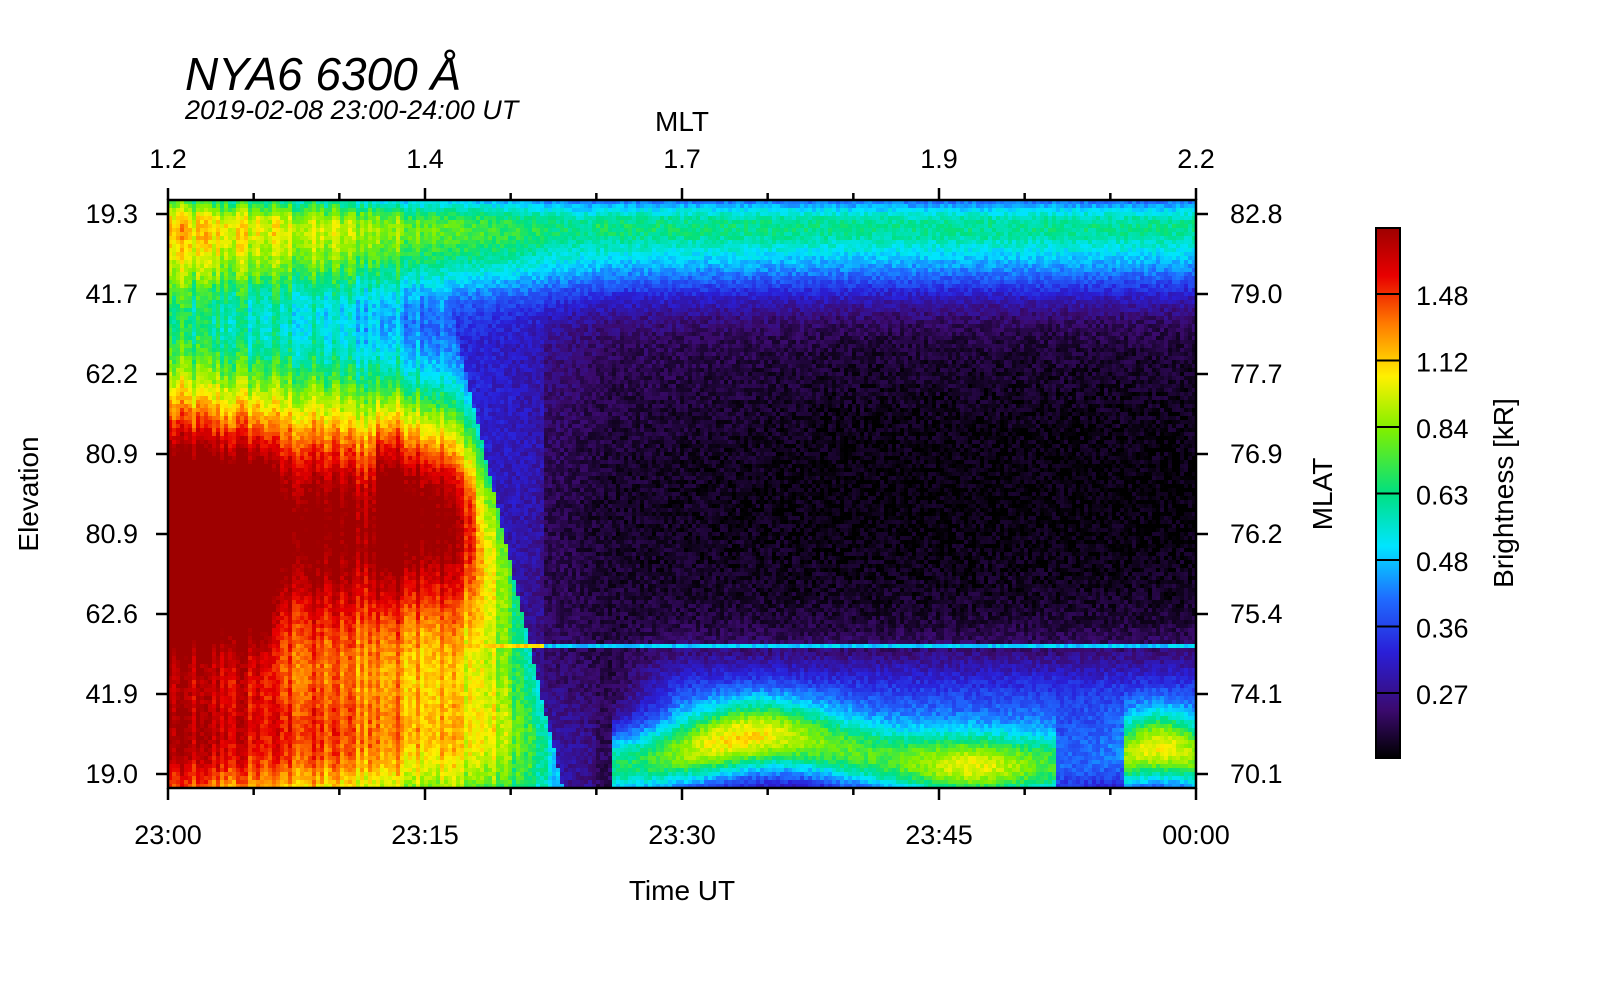  I want to click on y-tick-label: 19.0, so click(111, 774).